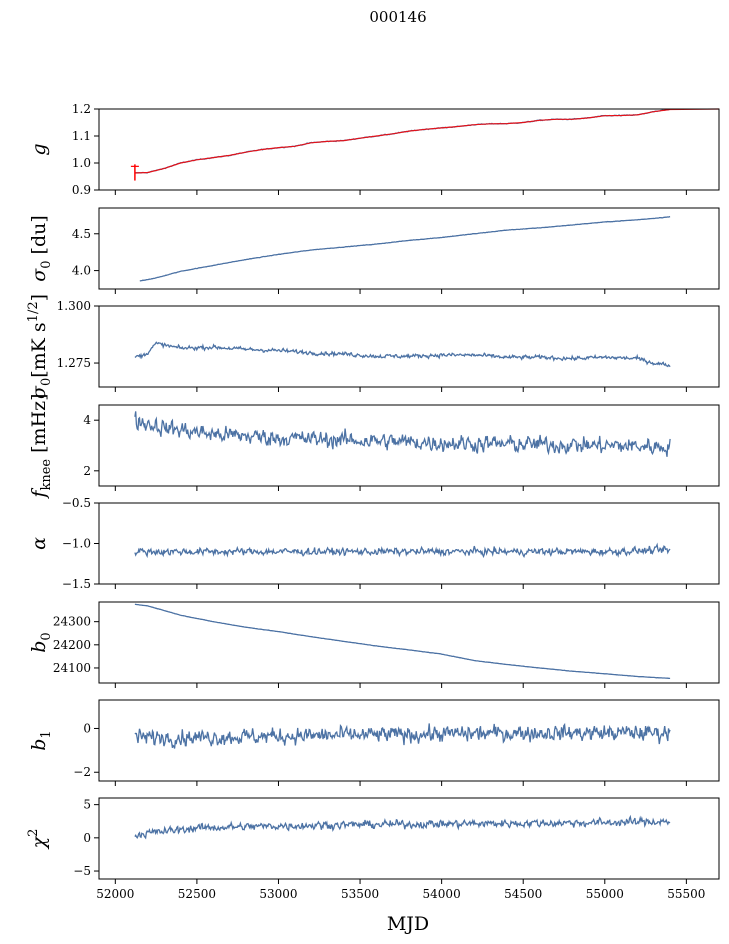  What do you see at coordinates (405, 249) in the screenshot?
I see `series-line-sigma0_du` at bounding box center [405, 249].